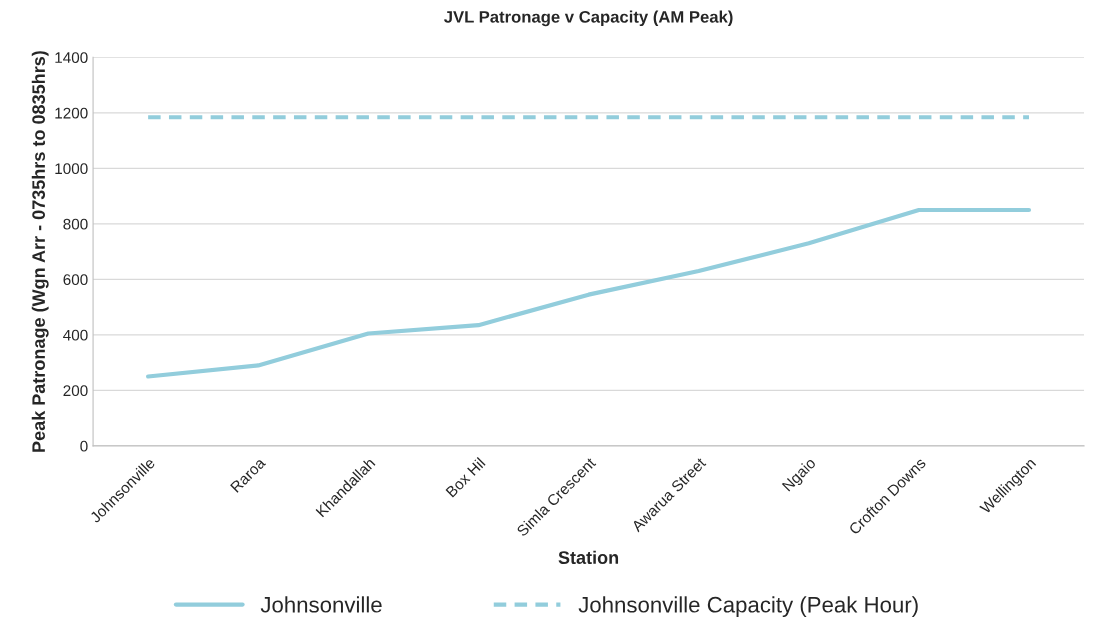  What do you see at coordinates (40, 251) in the screenshot?
I see `y-axis-title: Peak Patronage (Wgn Arr - 0735hrs to 0835hrs)` at bounding box center [40, 251].